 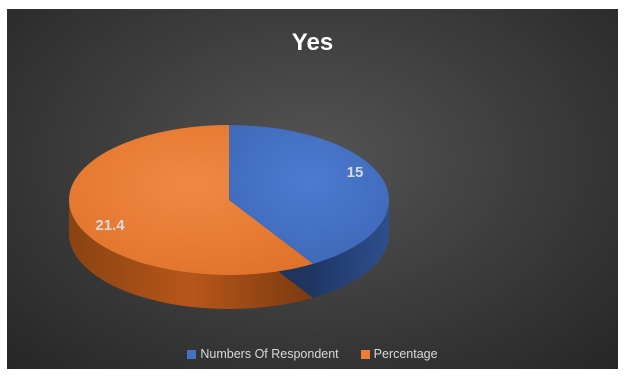 What do you see at coordinates (405, 354) in the screenshot?
I see `legend-label: Percentage` at bounding box center [405, 354].